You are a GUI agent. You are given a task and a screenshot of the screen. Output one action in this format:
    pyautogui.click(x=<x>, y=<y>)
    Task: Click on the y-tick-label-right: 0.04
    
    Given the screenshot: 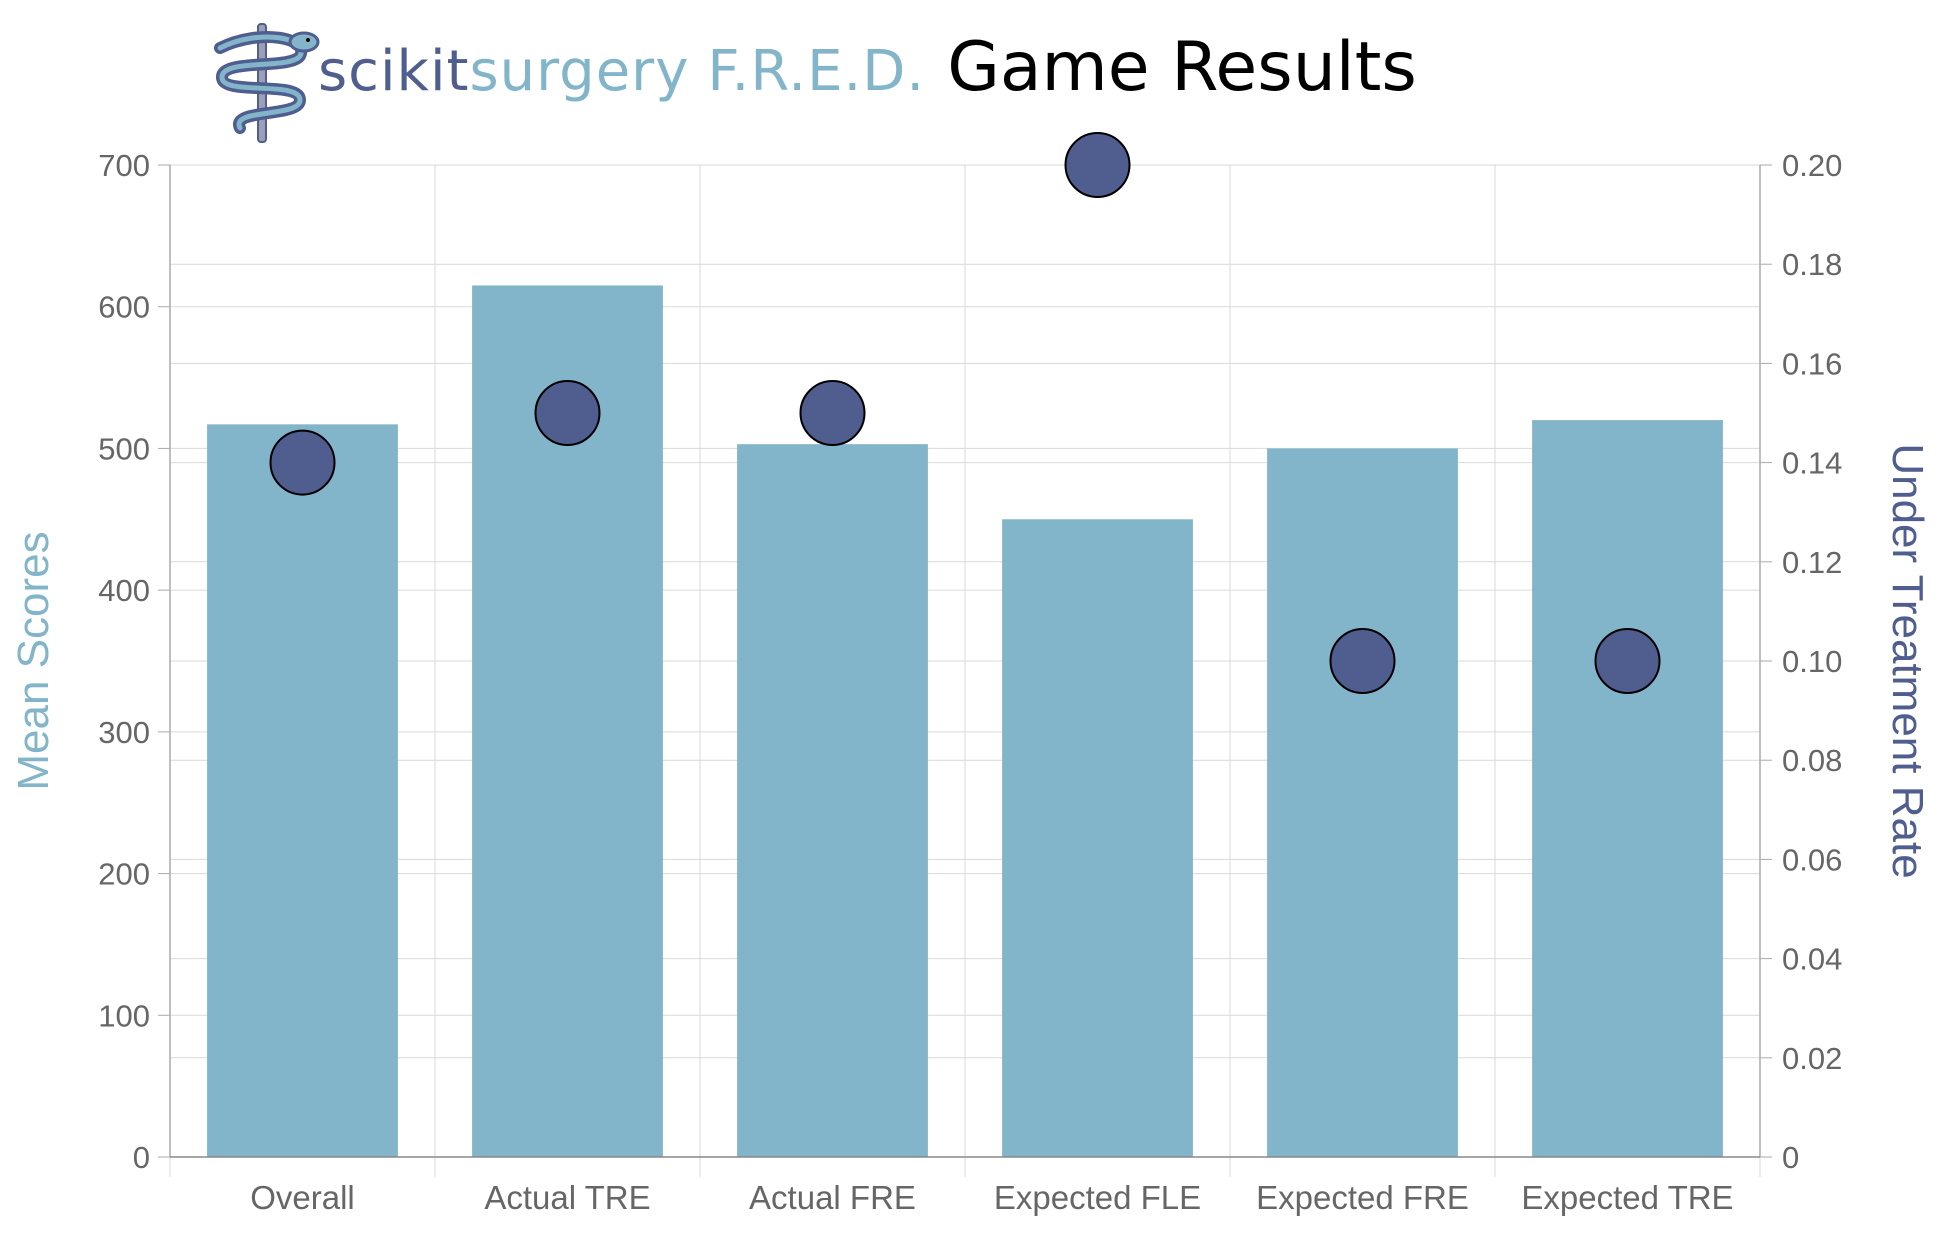 What is the action you would take?
    pyautogui.click(x=1812, y=959)
    